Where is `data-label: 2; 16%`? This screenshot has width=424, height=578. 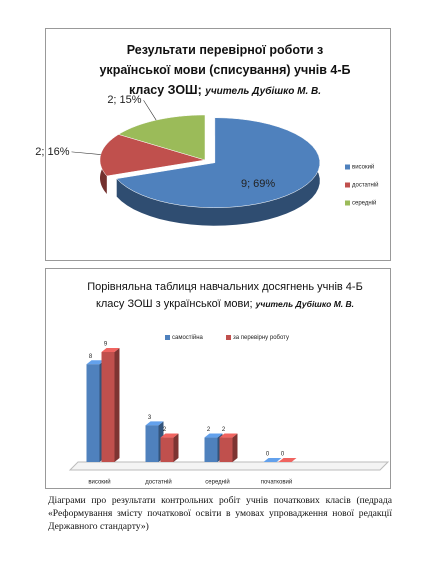 data-label: 2; 16% is located at coordinates (52, 152).